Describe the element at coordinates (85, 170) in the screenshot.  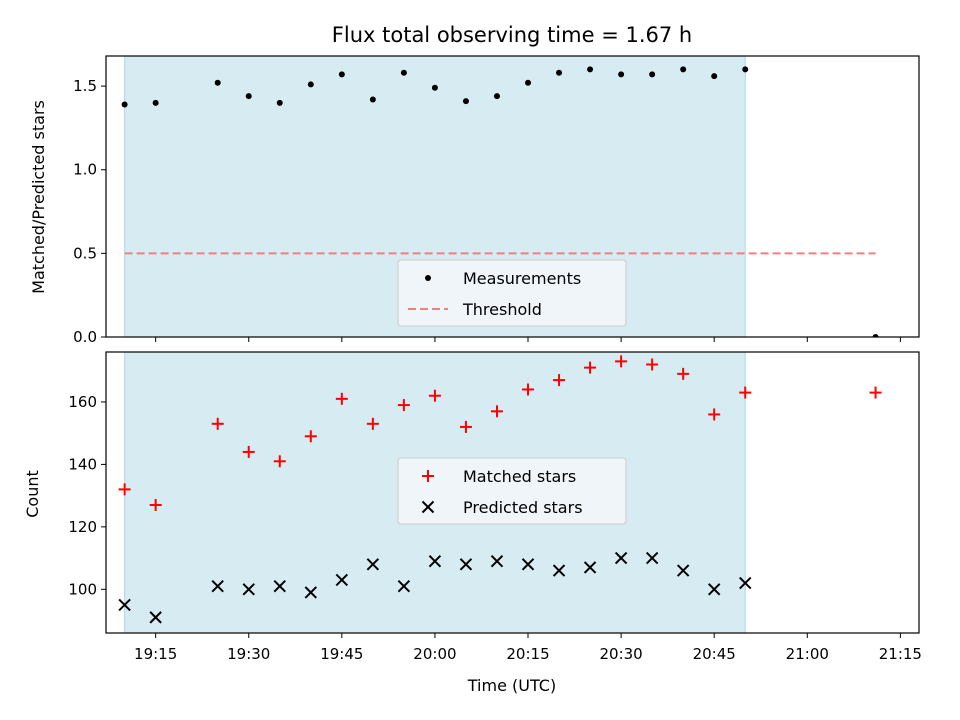
I see `y-tick-label: 1.0` at that location.